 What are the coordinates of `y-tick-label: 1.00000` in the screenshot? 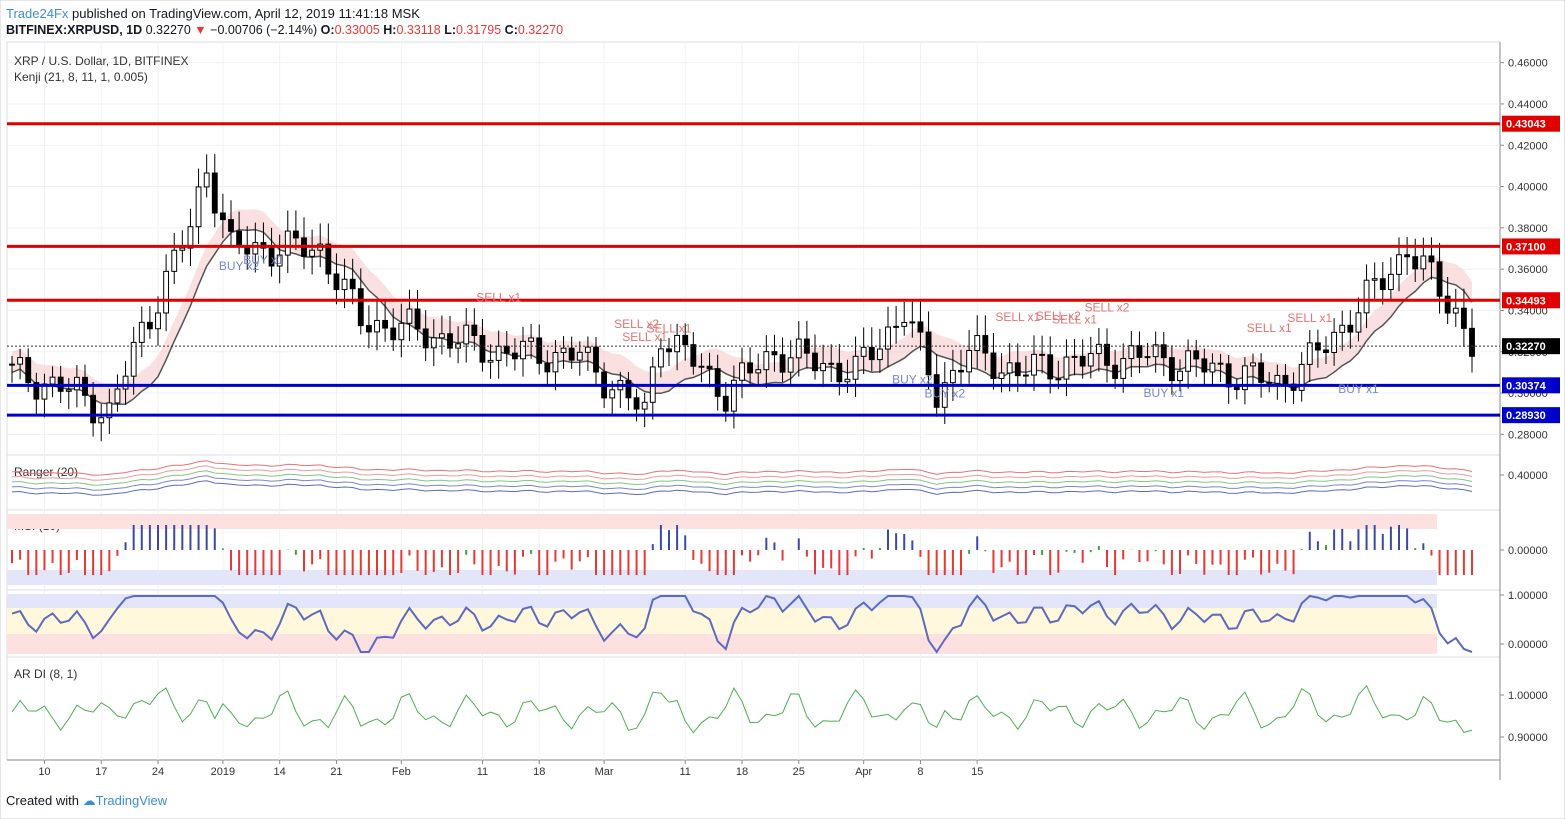 It's located at (1528, 696).